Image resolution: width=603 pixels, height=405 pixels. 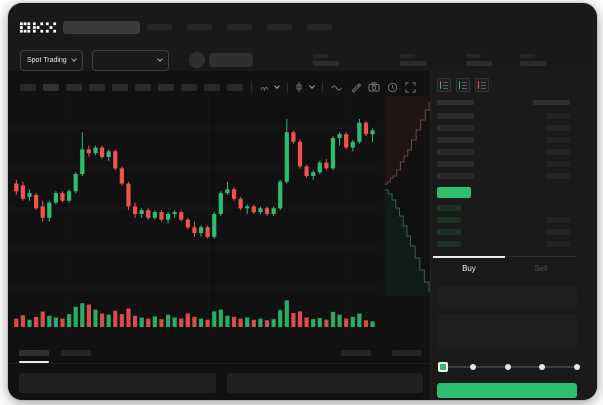 I want to click on book-combined-icon, so click(x=444, y=85).